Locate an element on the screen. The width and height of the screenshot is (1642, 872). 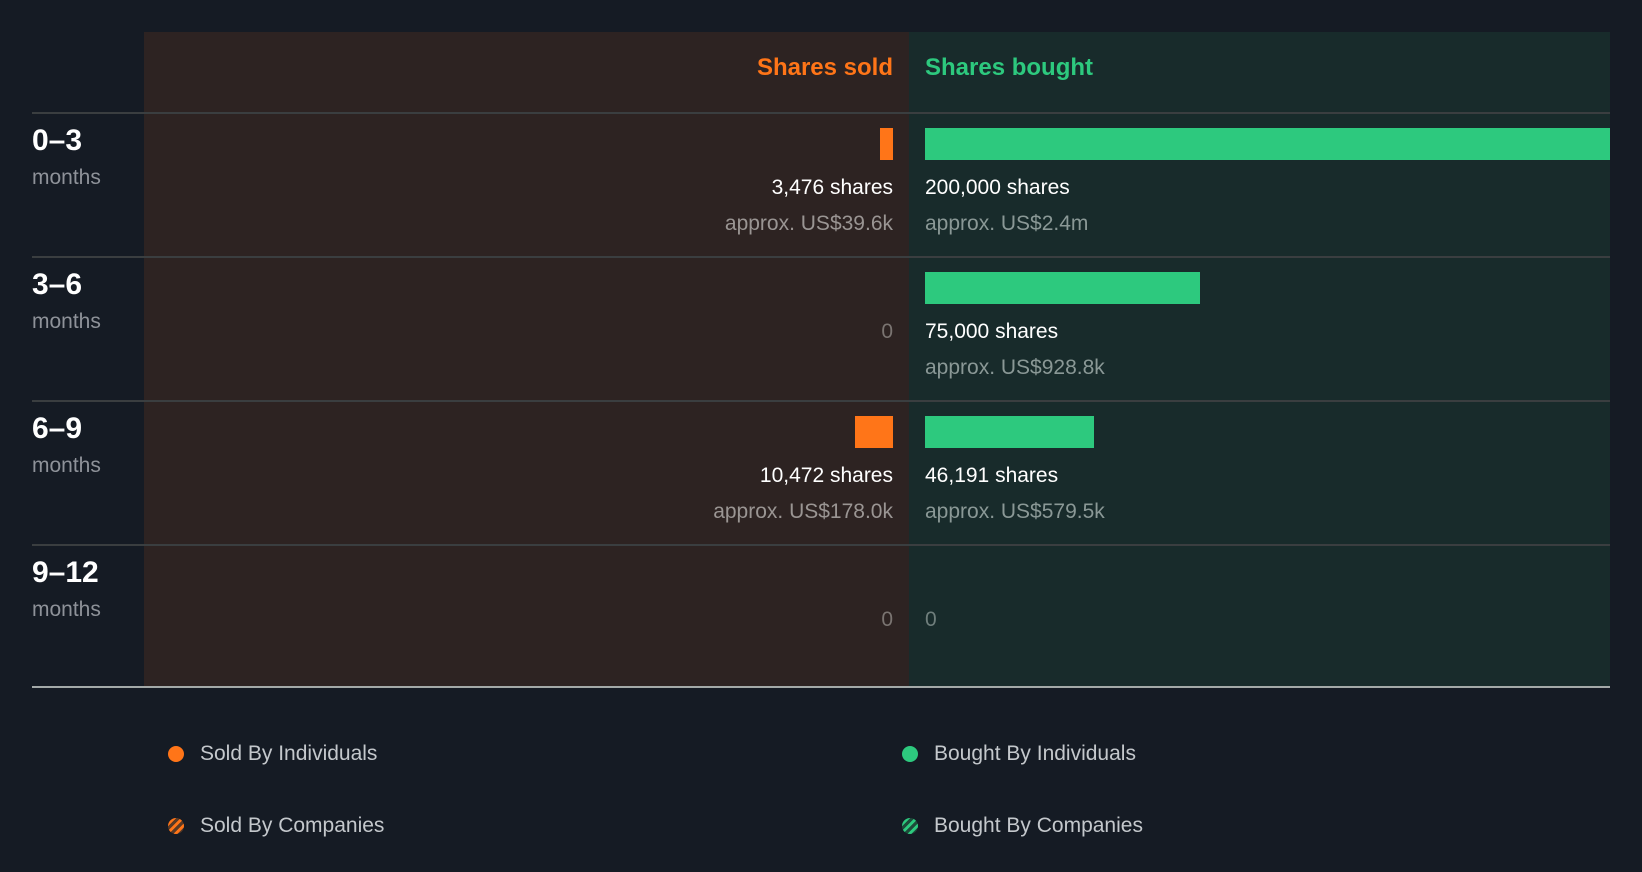
bought-approx-3-6: approx. US$928.8k is located at coordinates (1015, 367).